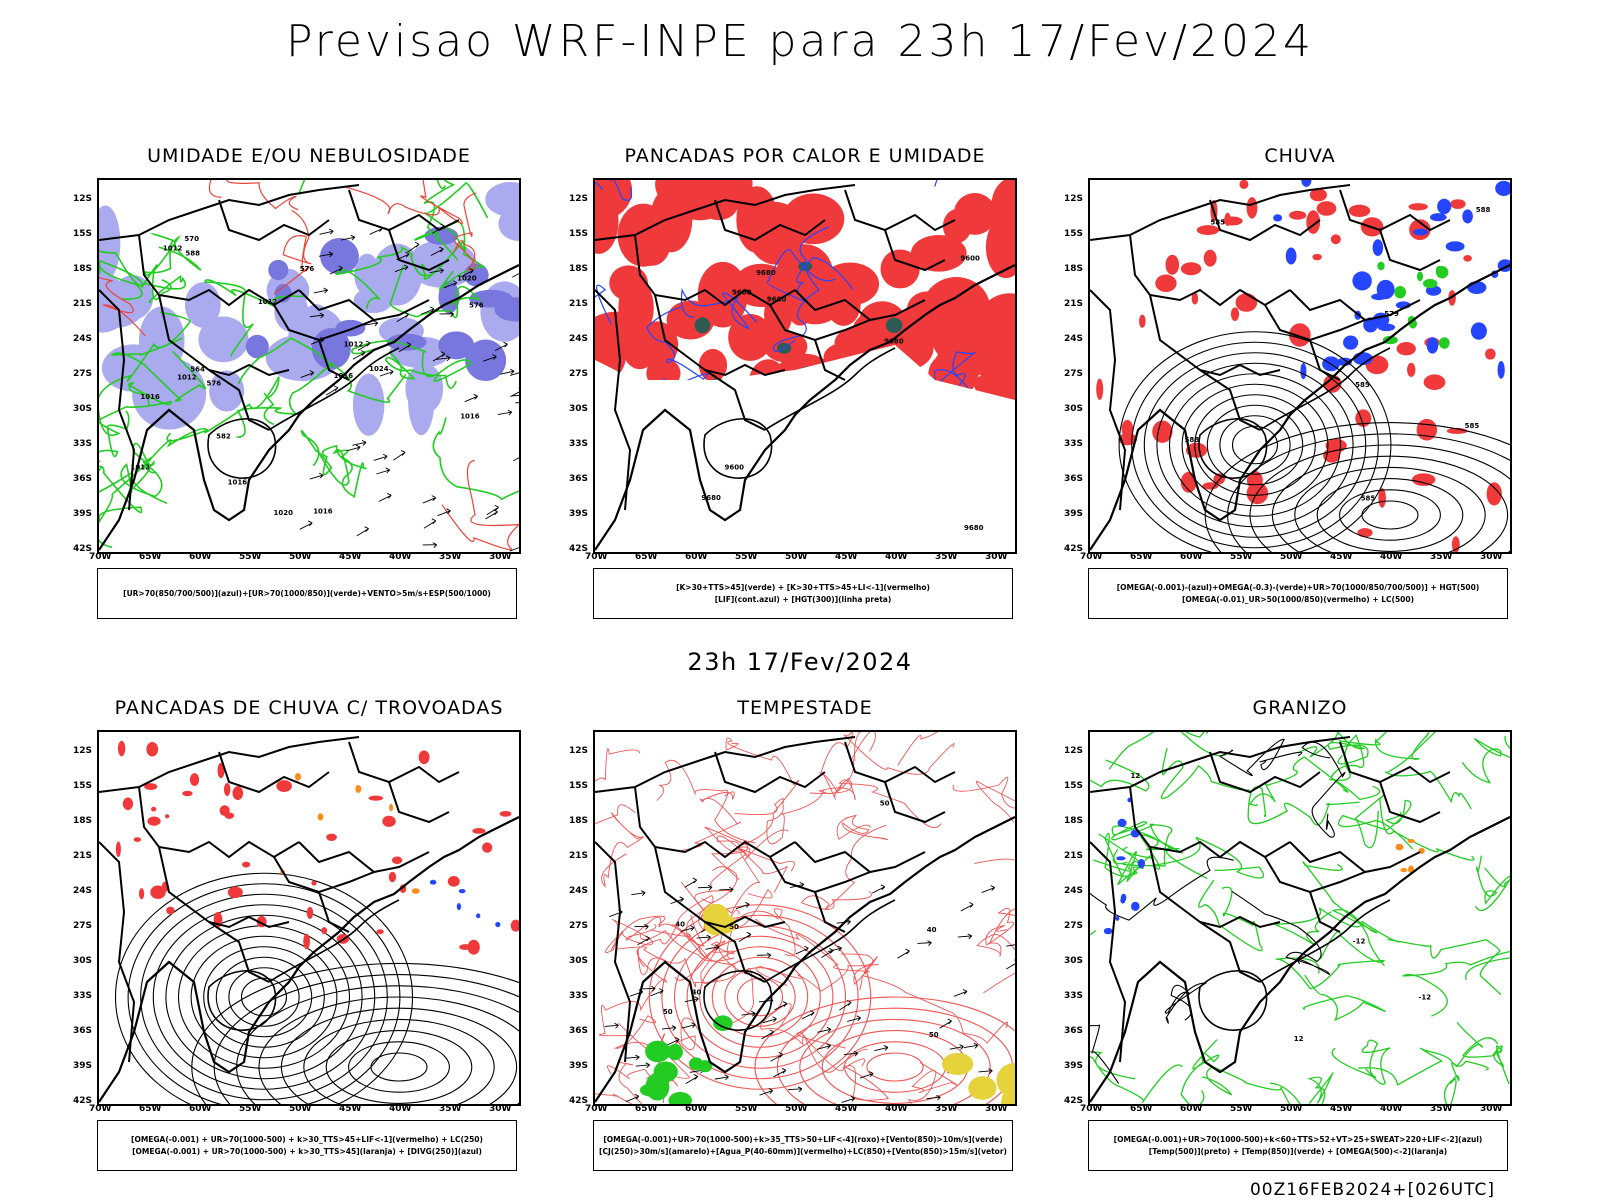  Describe the element at coordinates (1074, 269) in the screenshot. I see `latitude-label: 18S` at that location.